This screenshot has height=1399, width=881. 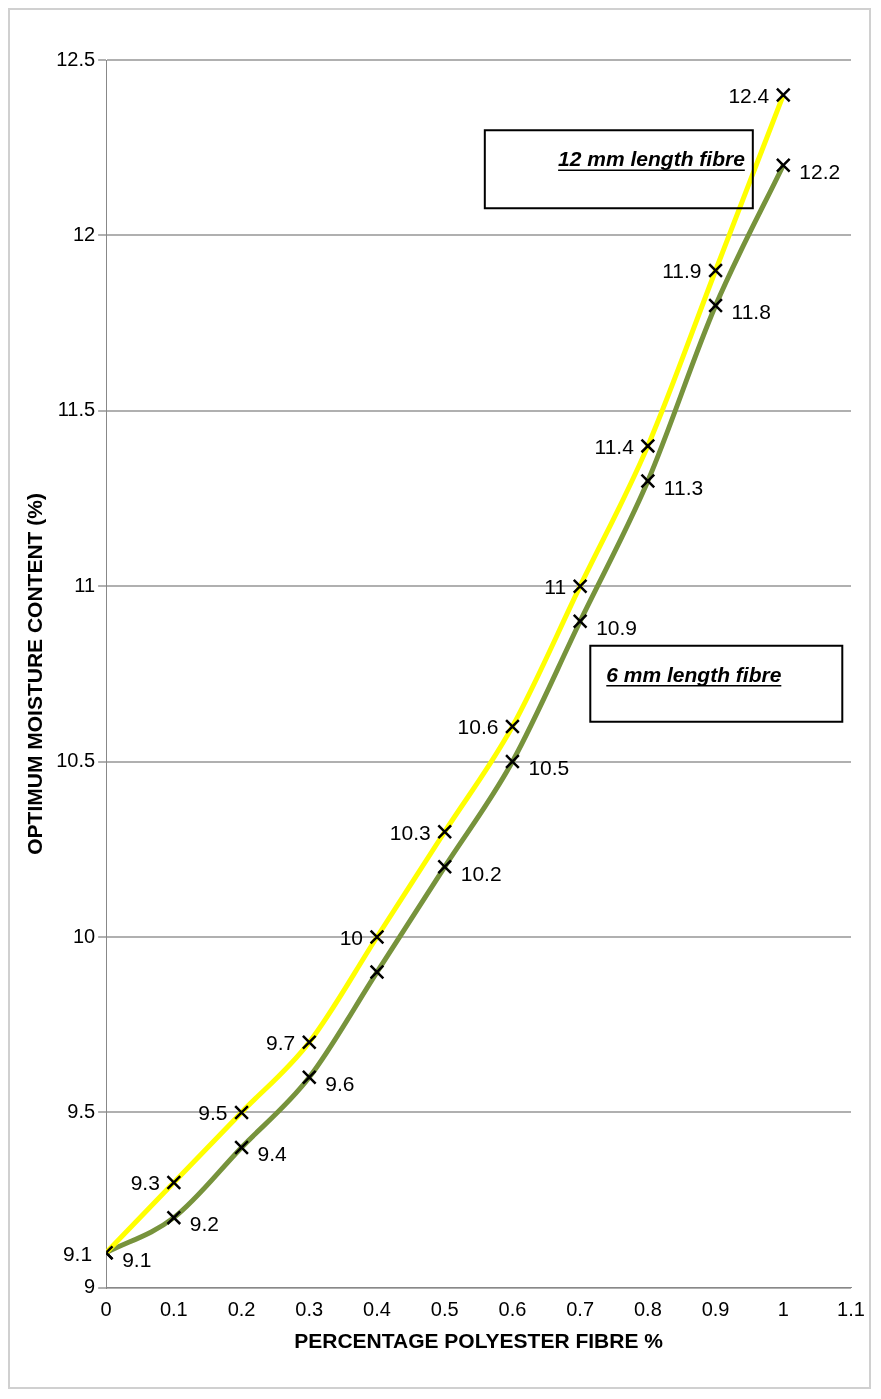 I want to click on series-label: 12 mm length fibre, so click(x=652, y=159).